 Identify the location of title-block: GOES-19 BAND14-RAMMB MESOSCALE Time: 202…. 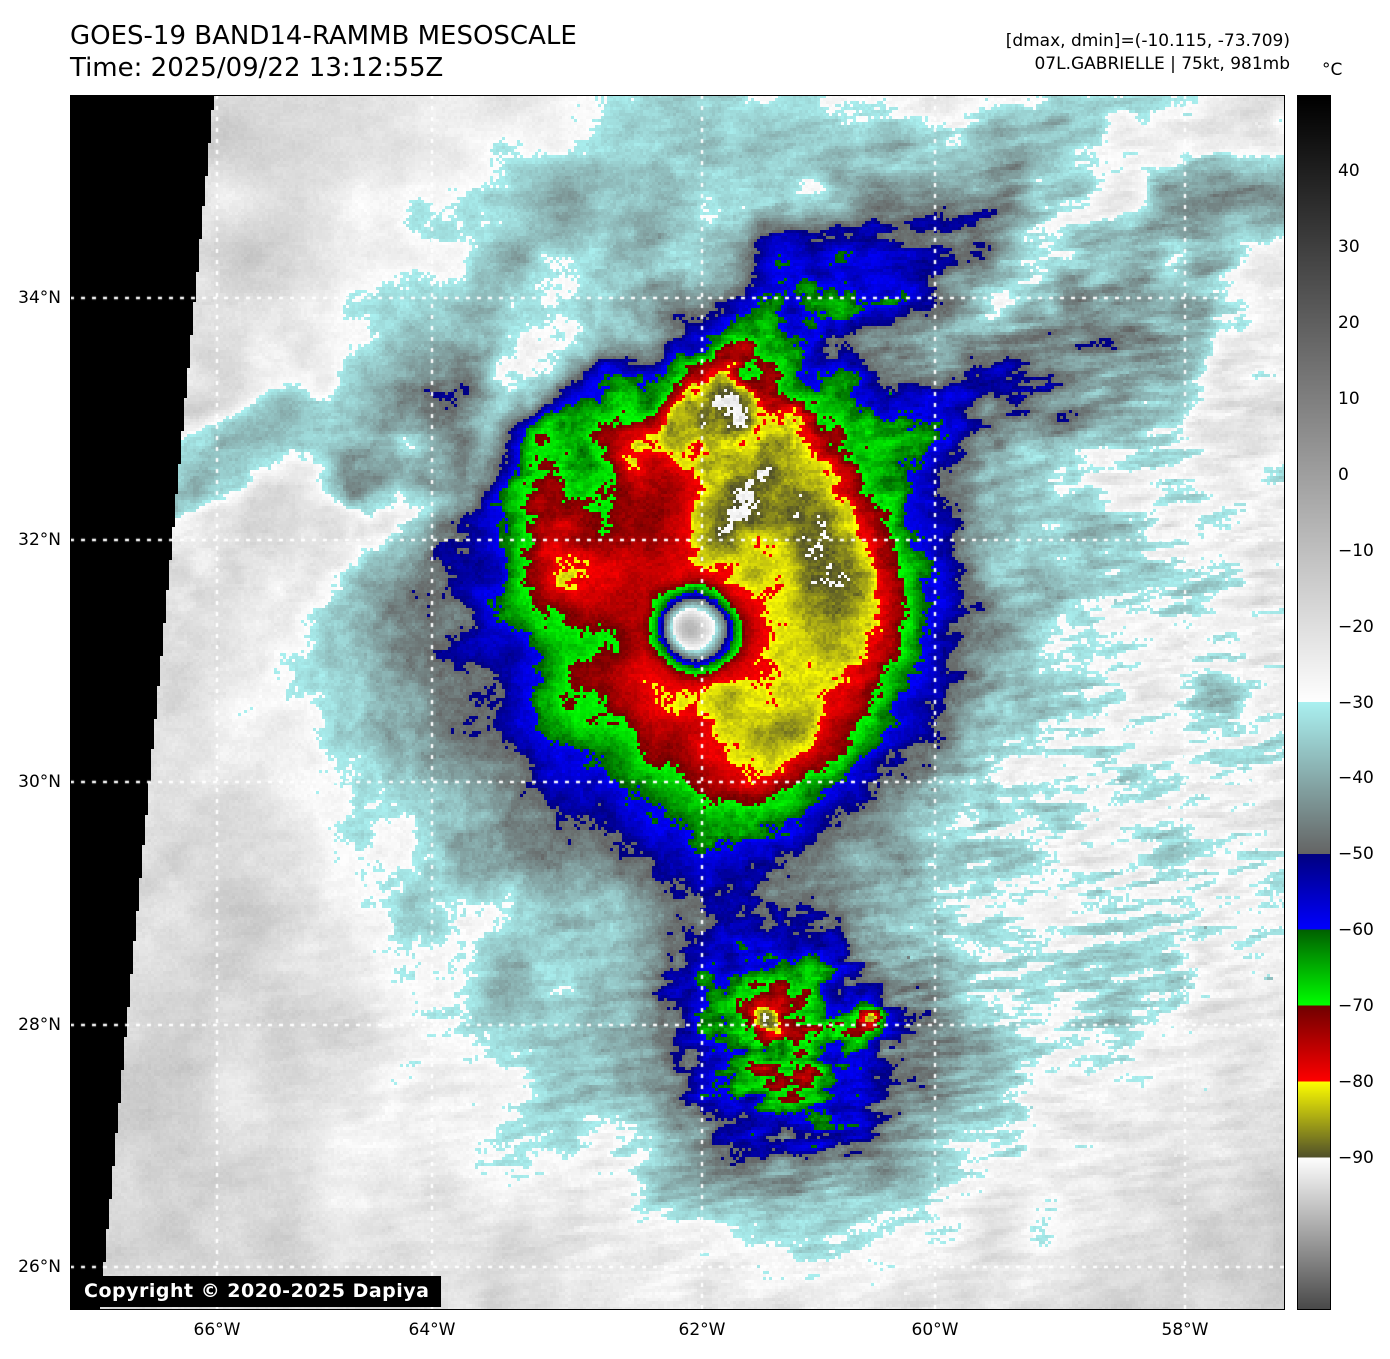
(323, 52).